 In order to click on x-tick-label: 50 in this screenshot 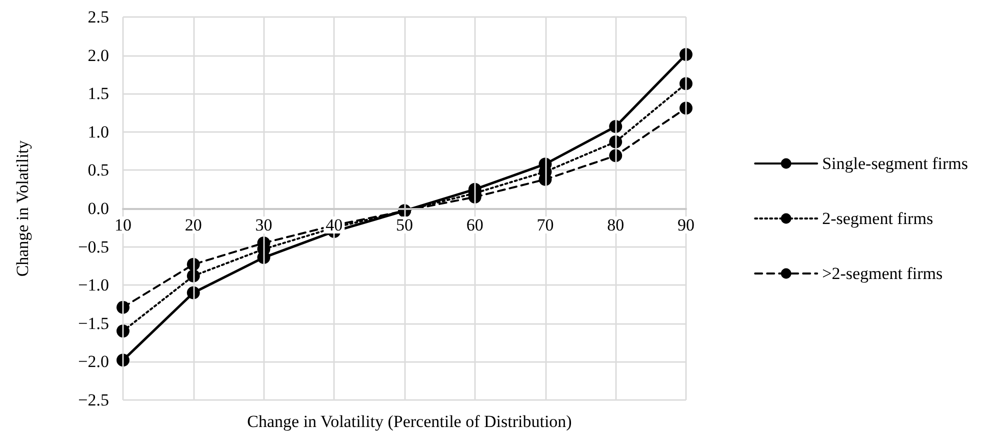, I will do `click(404, 225)`.